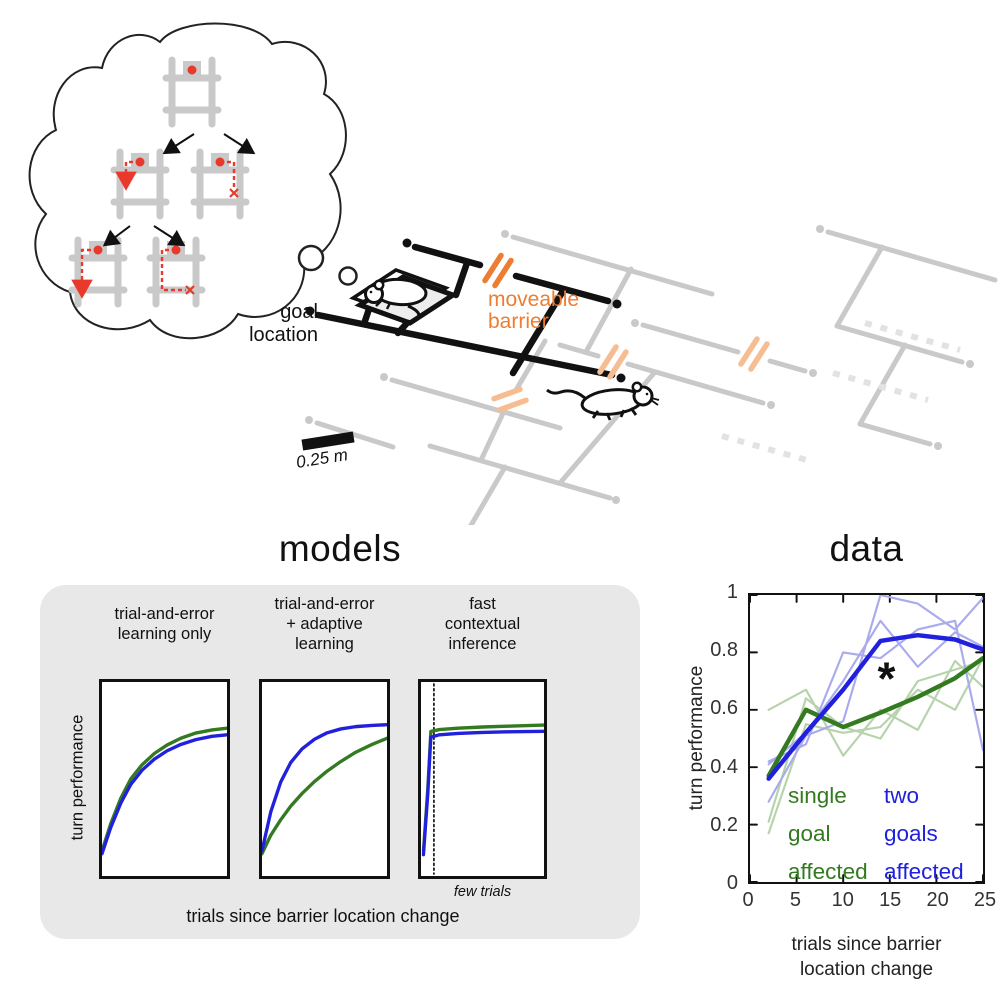  What do you see at coordinates (924, 833) in the screenshot?
I see `legend-two-goals: two goals affected` at bounding box center [924, 833].